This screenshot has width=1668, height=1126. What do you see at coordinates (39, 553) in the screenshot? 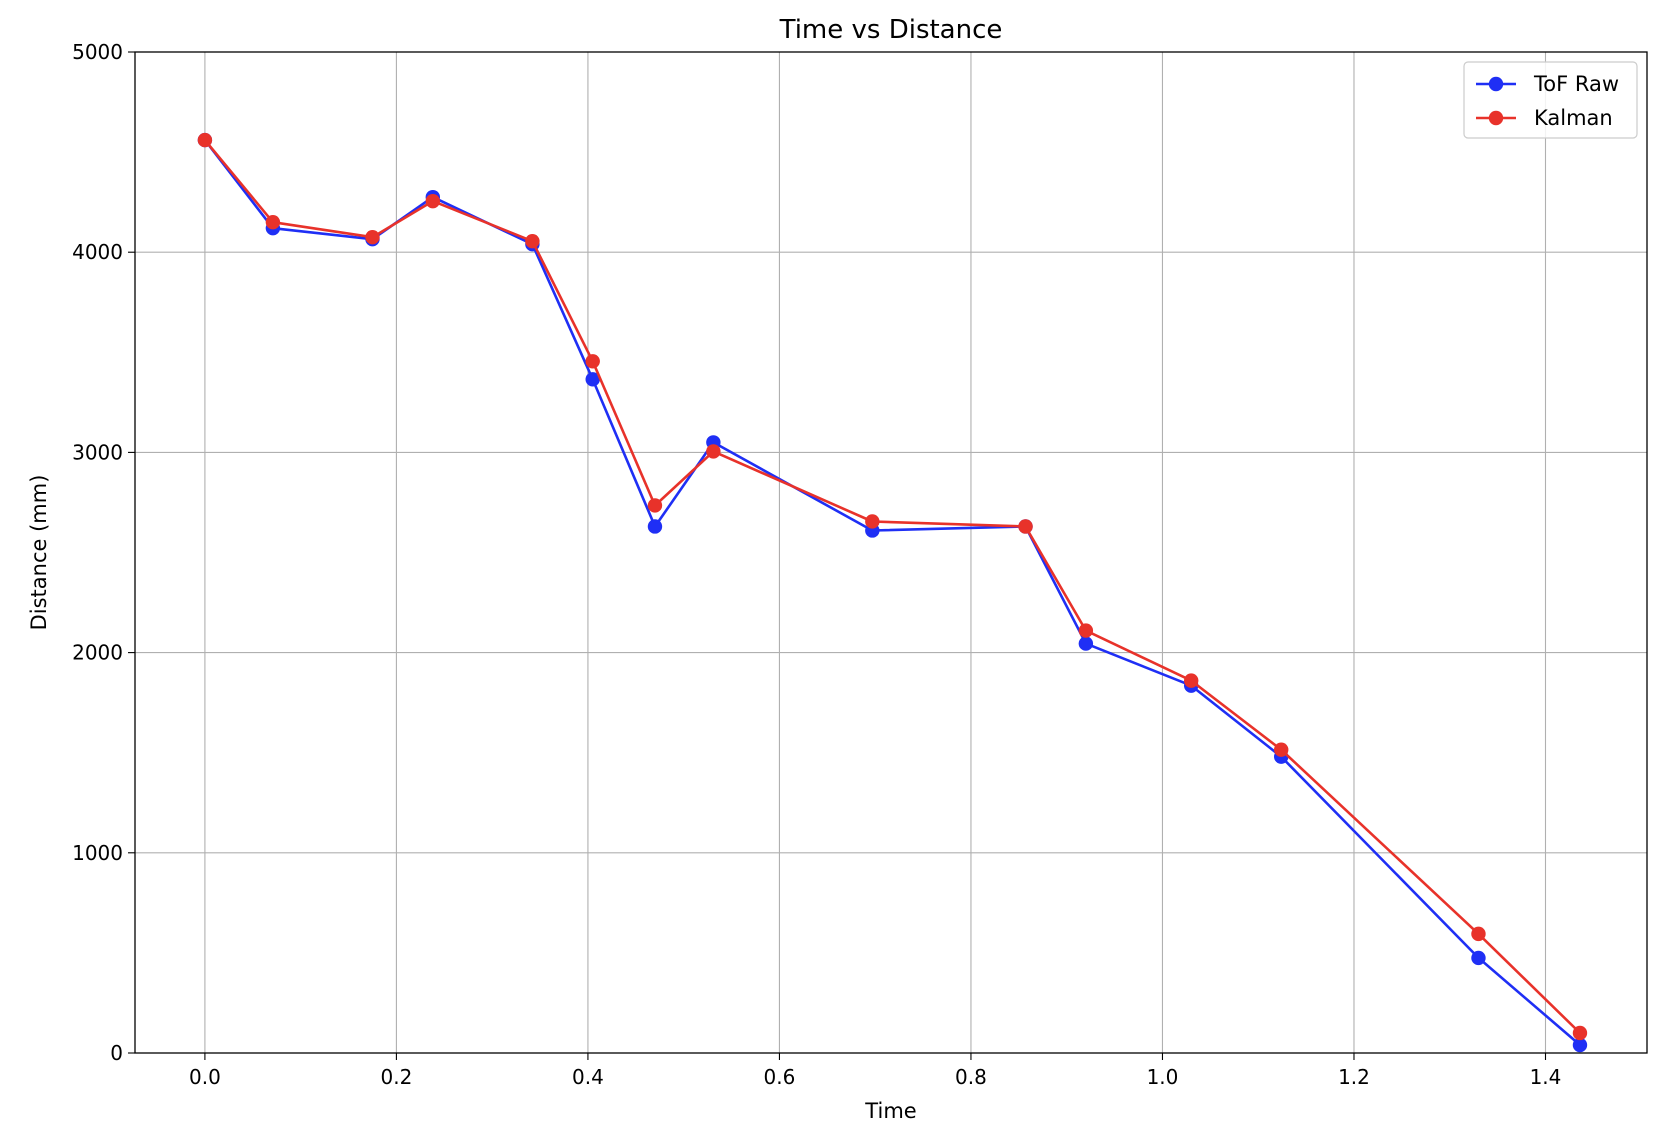
I see `y-axis-label: Distance (mm)` at bounding box center [39, 553].